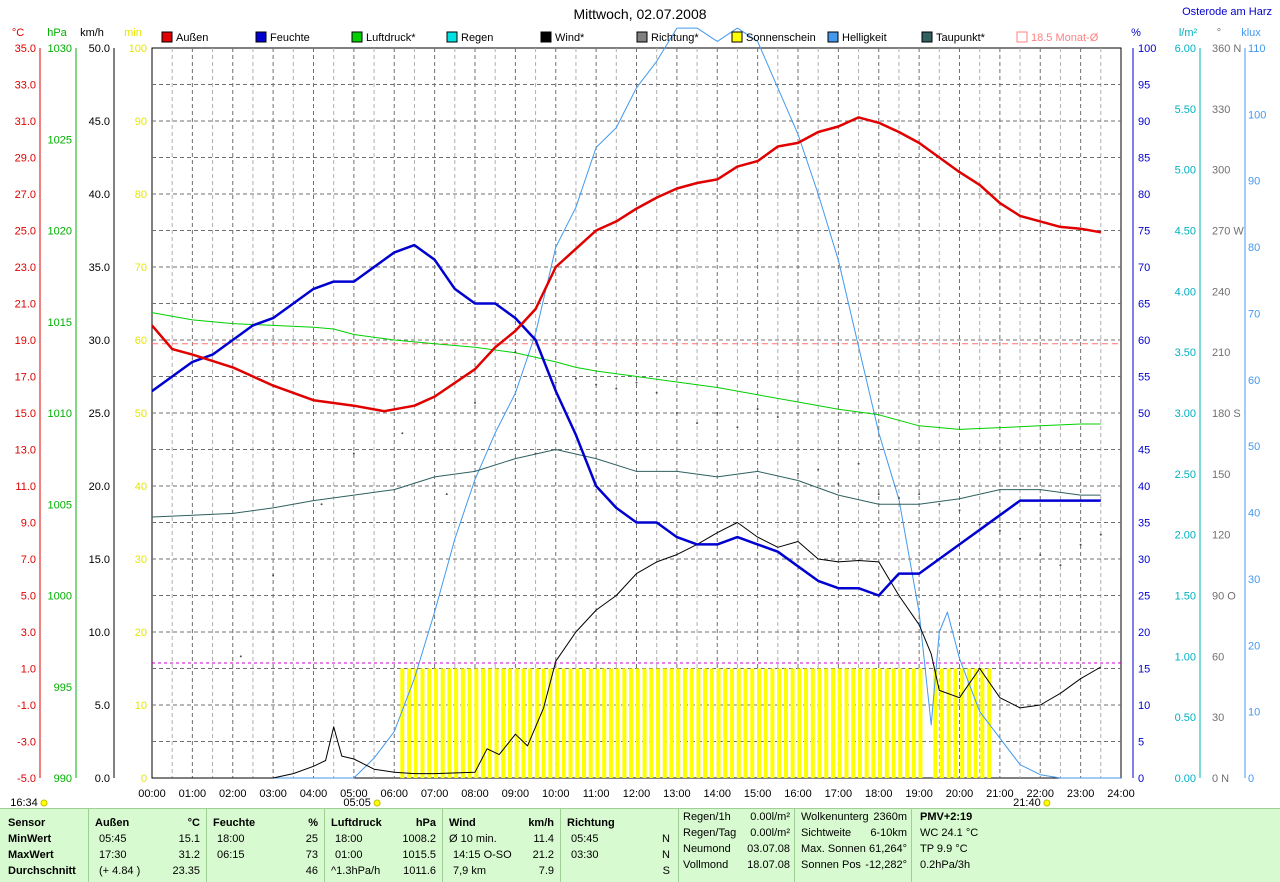 The width and height of the screenshot is (1280, 882). What do you see at coordinates (141, 487) in the screenshot?
I see `sunshine-axis-tick: 40` at bounding box center [141, 487].